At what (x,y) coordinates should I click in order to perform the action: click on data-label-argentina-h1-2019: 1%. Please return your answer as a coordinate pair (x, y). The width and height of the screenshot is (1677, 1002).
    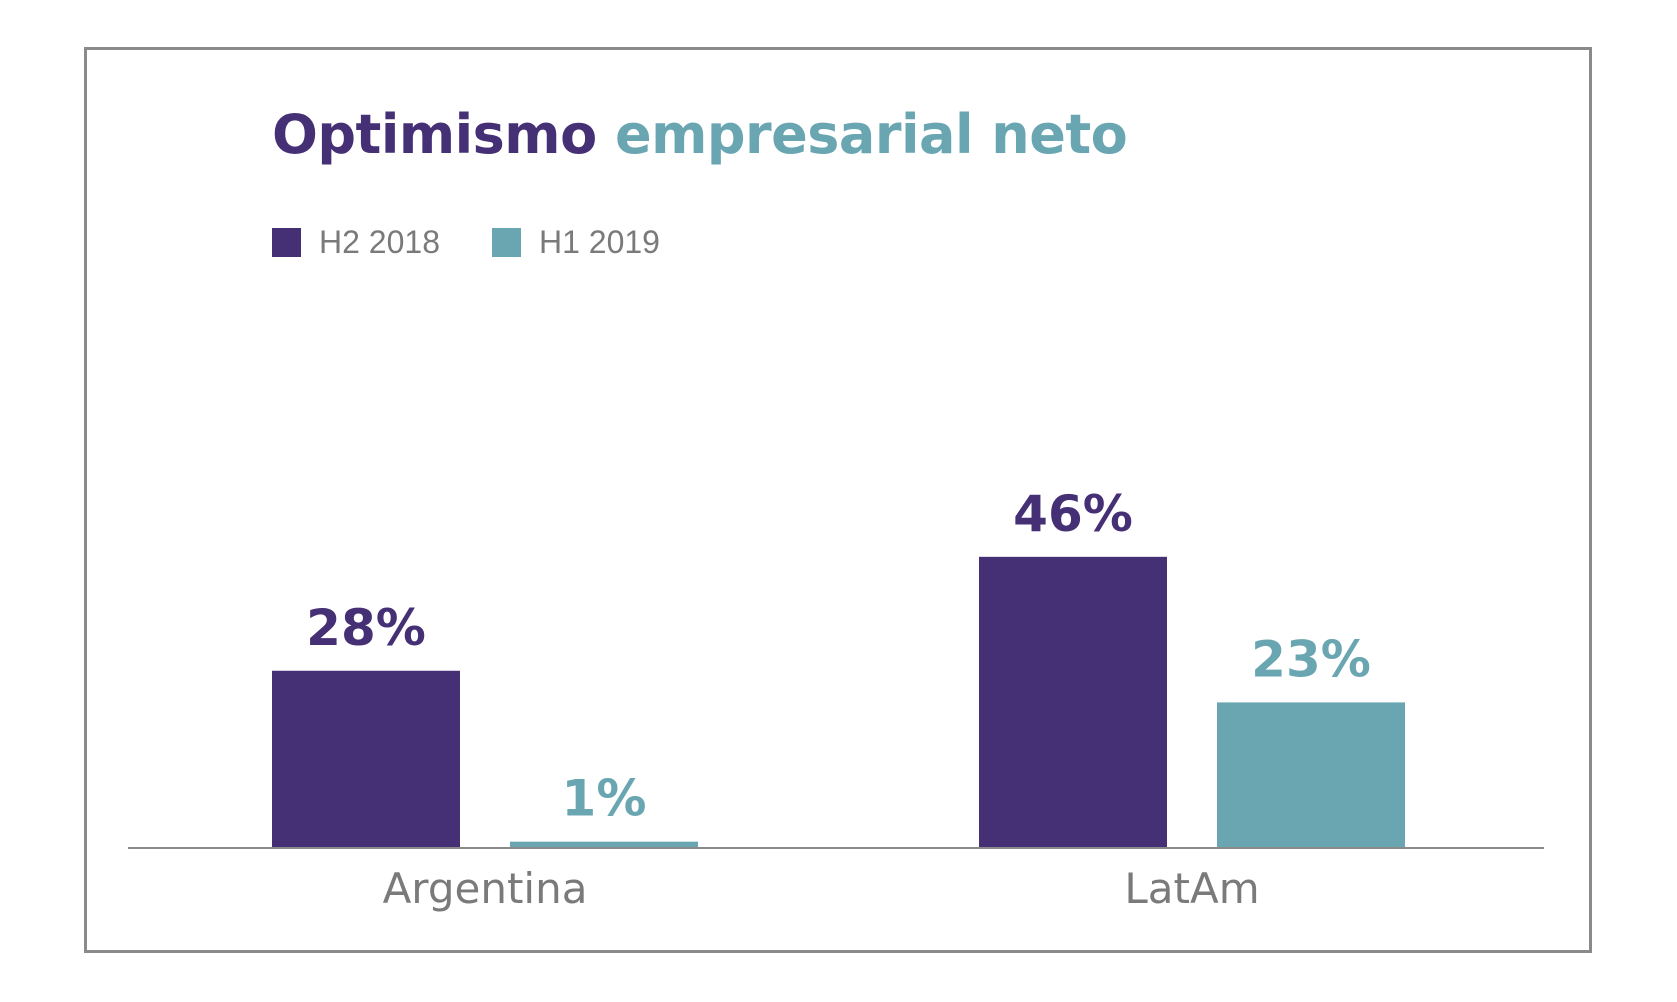
    Looking at the image, I should click on (604, 799).